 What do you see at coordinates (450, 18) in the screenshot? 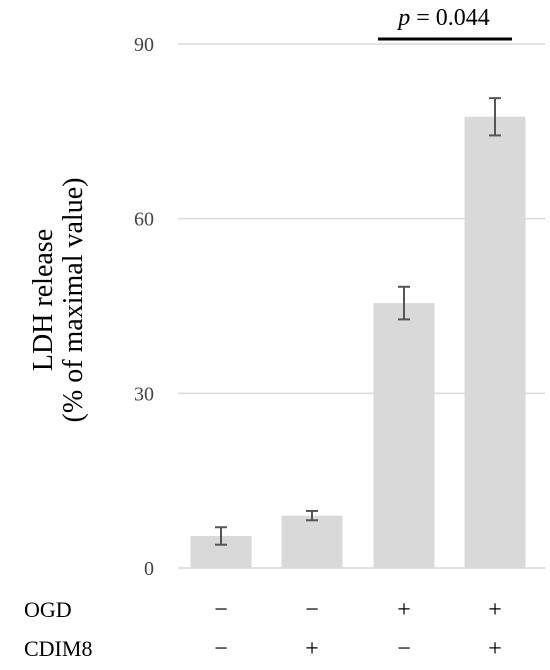
I see `p-value: = 0.044` at bounding box center [450, 18].